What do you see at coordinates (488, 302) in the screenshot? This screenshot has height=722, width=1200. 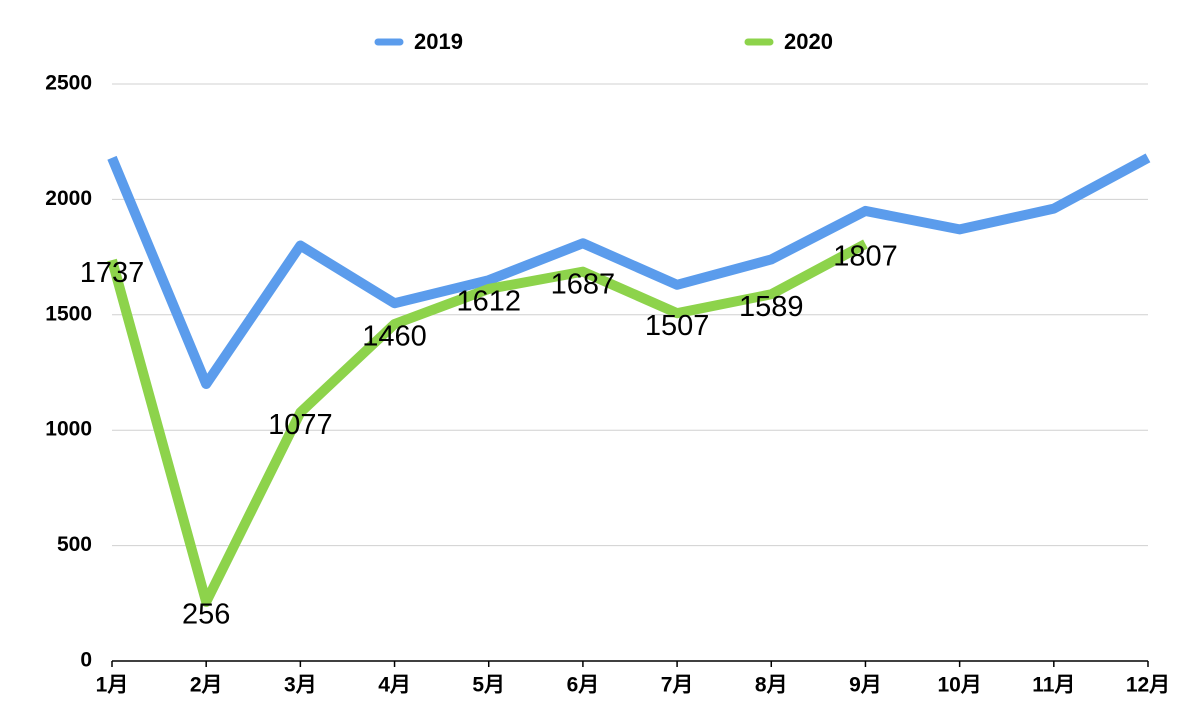 I see `data-label: 1612` at bounding box center [488, 302].